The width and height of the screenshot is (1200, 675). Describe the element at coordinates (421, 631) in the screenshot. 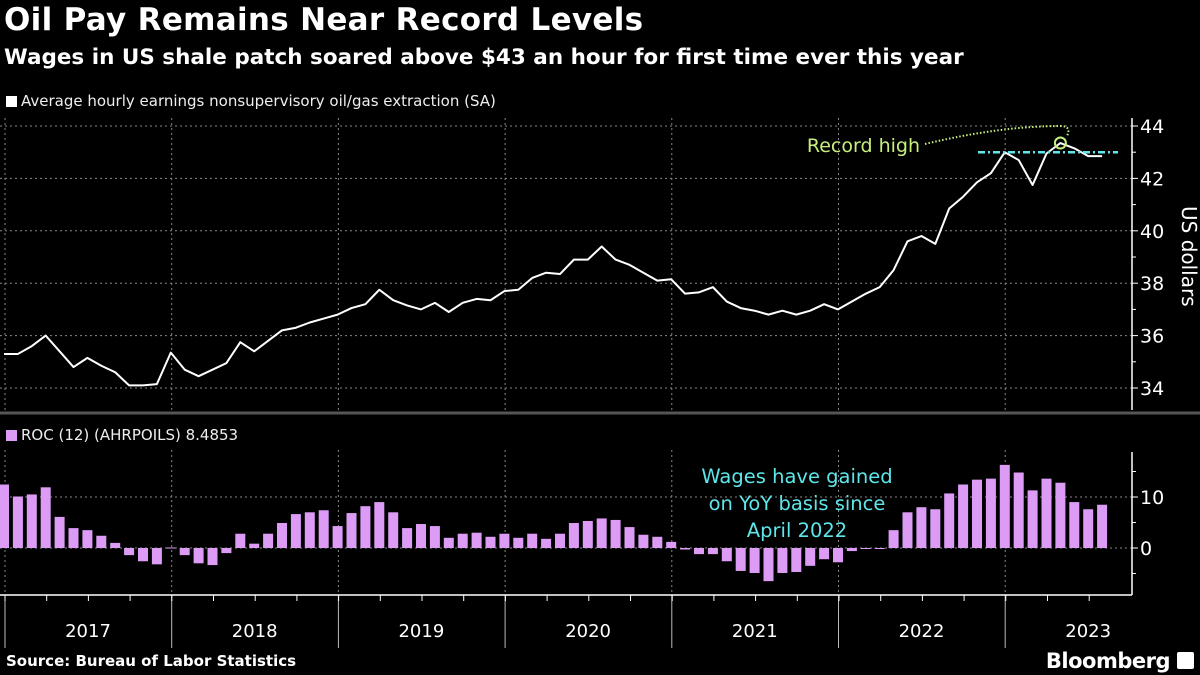

I see `x-tick-label: 2019` at that location.